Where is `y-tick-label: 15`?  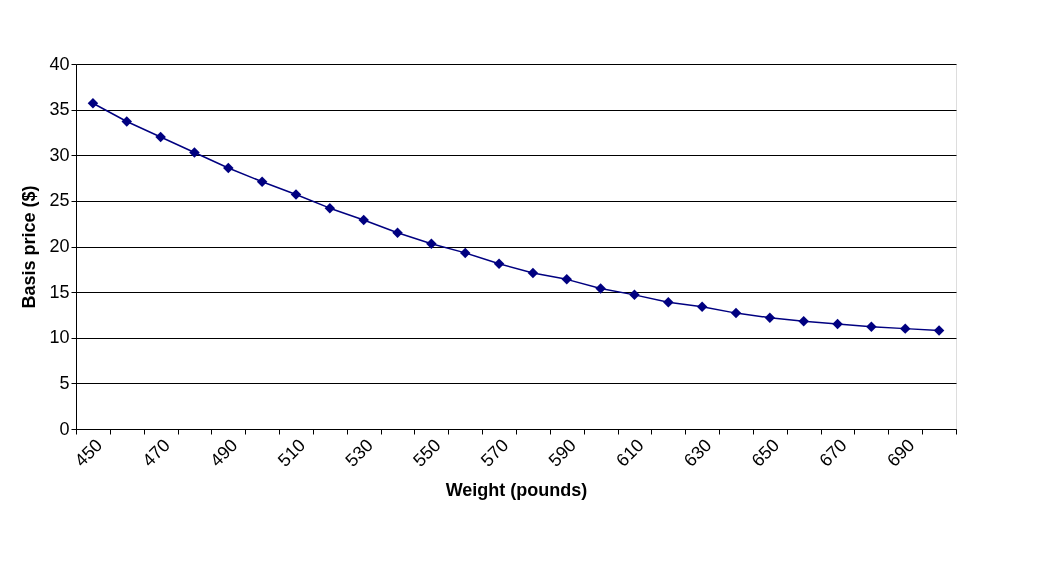
y-tick-label: 15 is located at coordinates (59, 291).